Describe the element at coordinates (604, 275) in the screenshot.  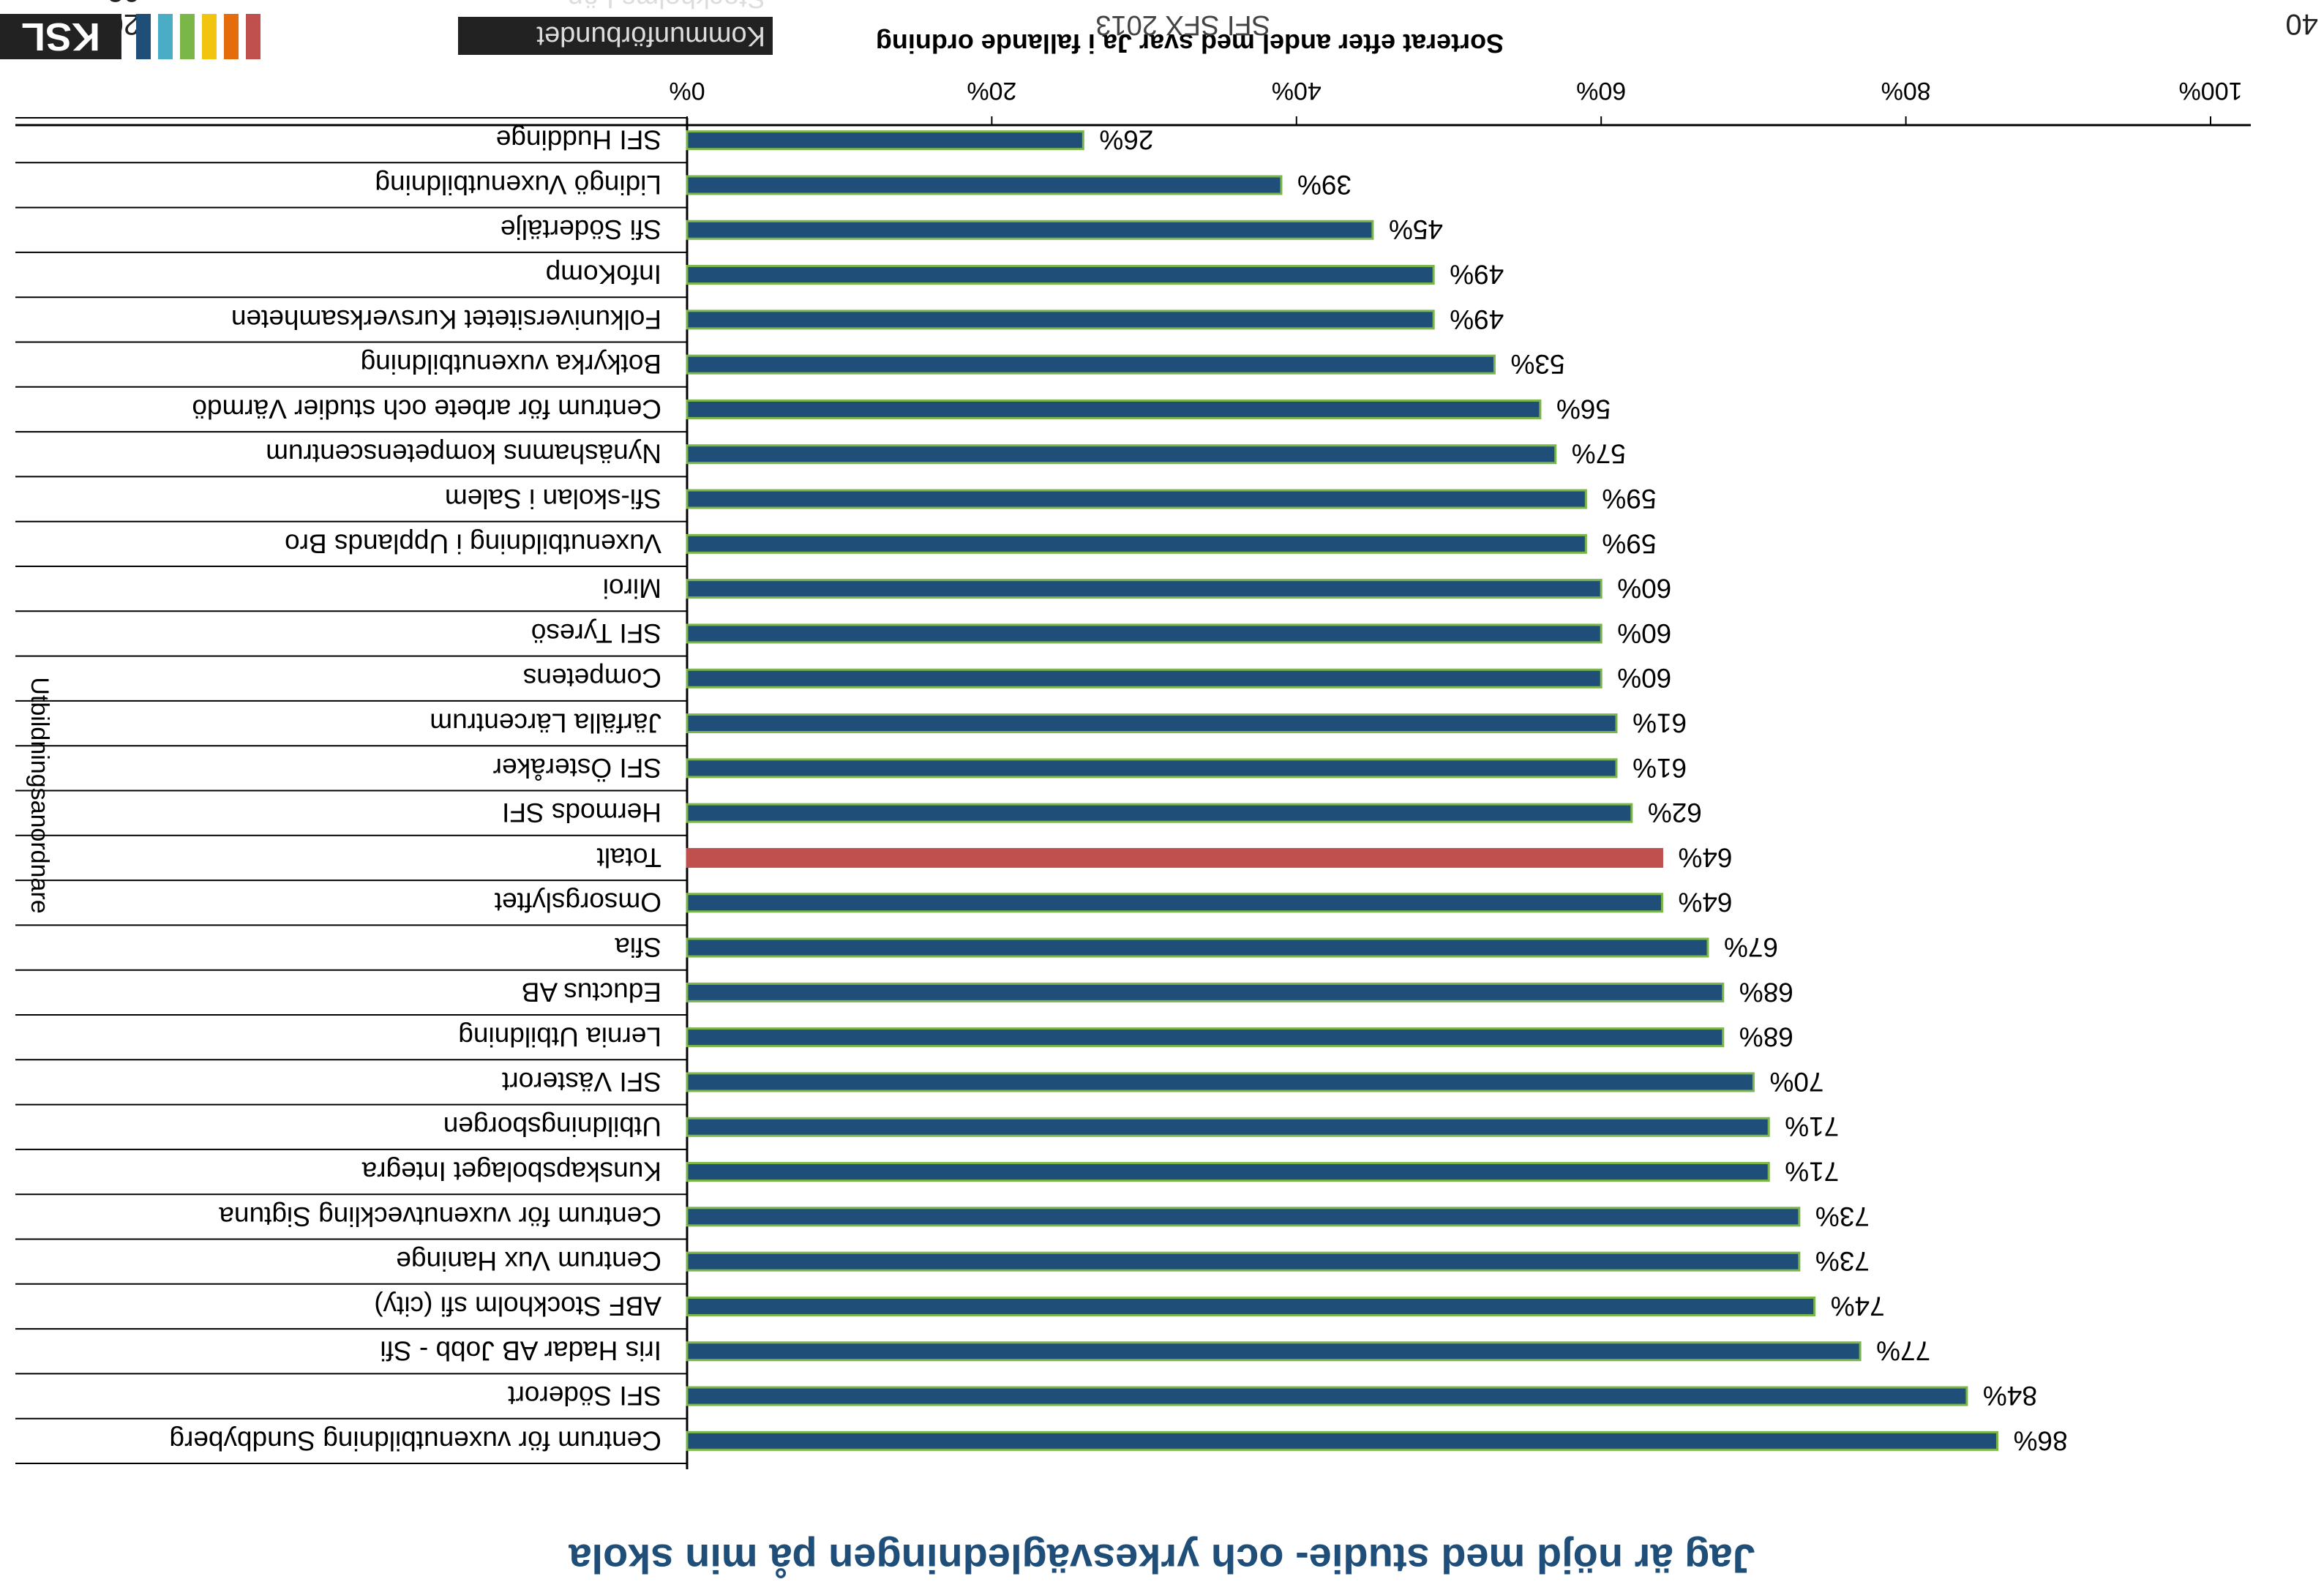
I see `category-label: InfoKomp` at that location.